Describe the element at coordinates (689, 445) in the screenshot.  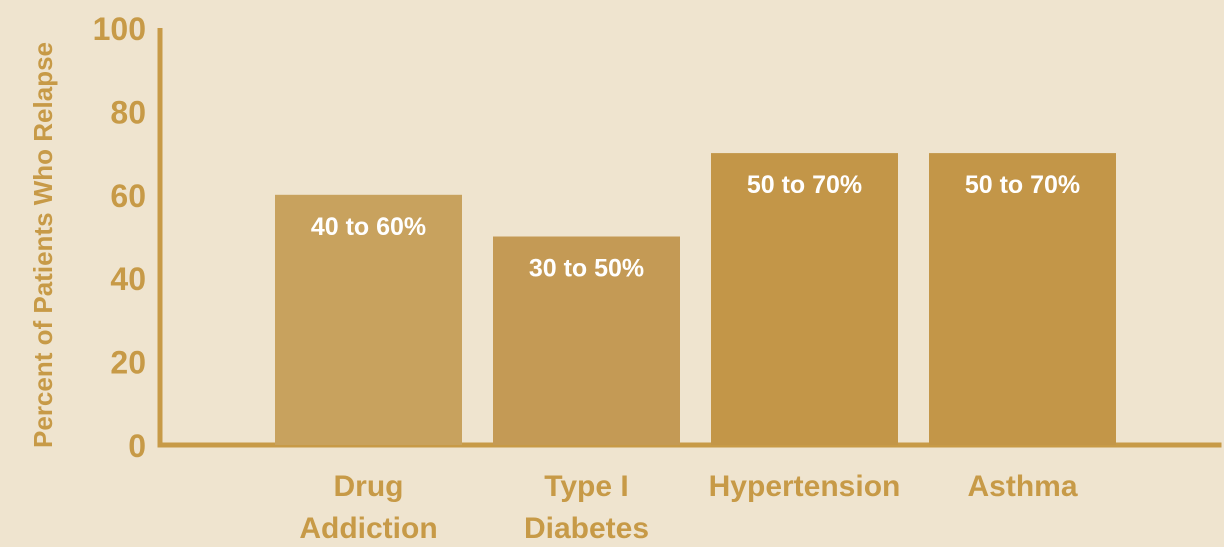
I see `x-axis-line` at that location.